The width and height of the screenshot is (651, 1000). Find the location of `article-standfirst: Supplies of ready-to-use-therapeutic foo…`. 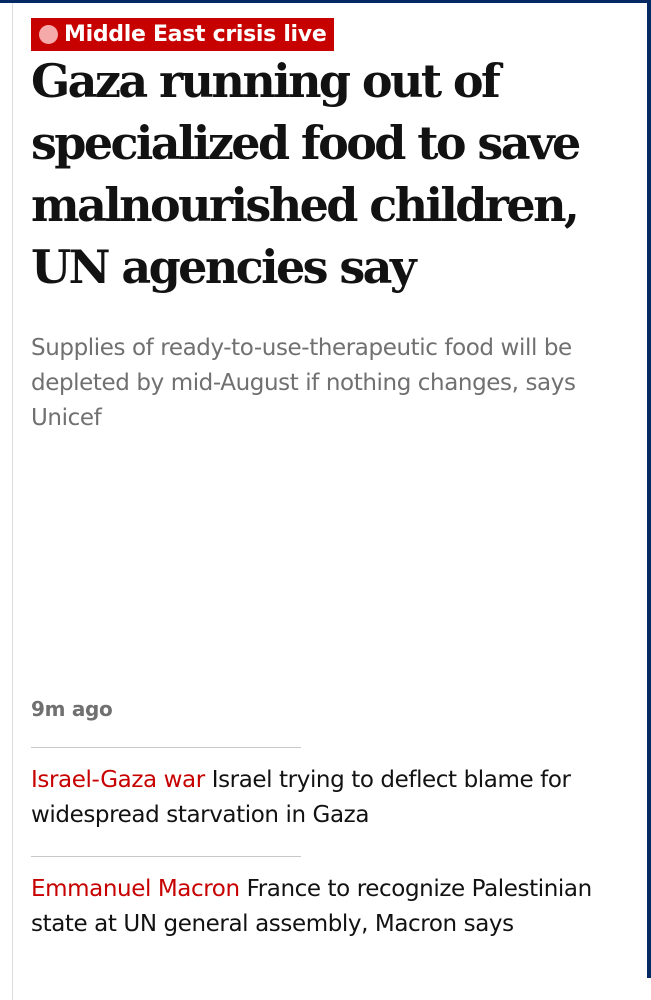

article-standfirst: Supplies of ready-to-use-therapeutic foo… is located at coordinates (303, 383).